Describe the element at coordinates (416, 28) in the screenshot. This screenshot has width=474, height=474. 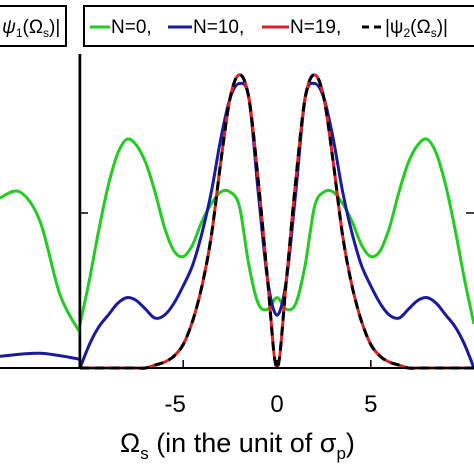
I see `legend-label-psi2: |ψ2(Ωs)|` at that location.